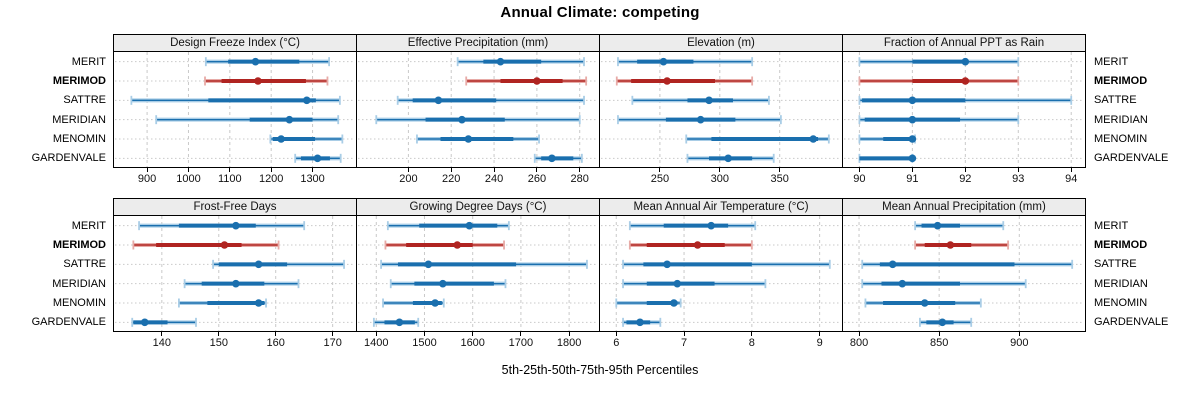 The image size is (1200, 400). I want to click on x-axis: 90 91 92 93 94, so click(964, 181).